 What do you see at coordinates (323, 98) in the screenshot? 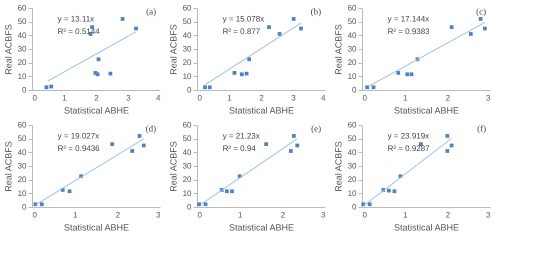
I see `x-tick-label: 4` at bounding box center [323, 98].